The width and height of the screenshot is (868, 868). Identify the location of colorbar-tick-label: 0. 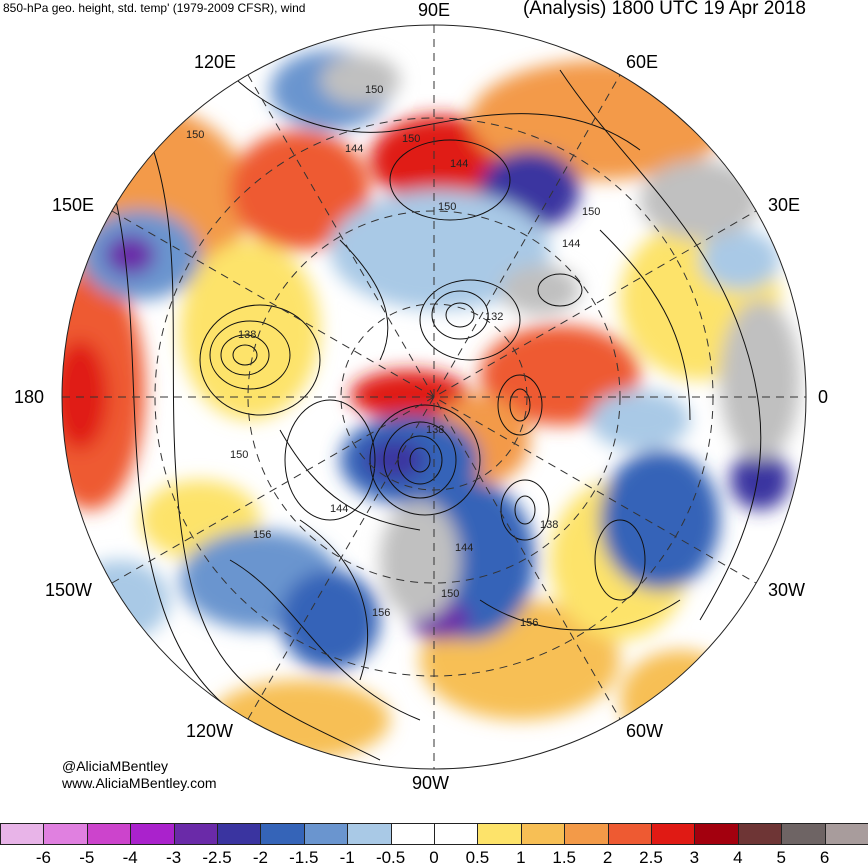
(434, 857).